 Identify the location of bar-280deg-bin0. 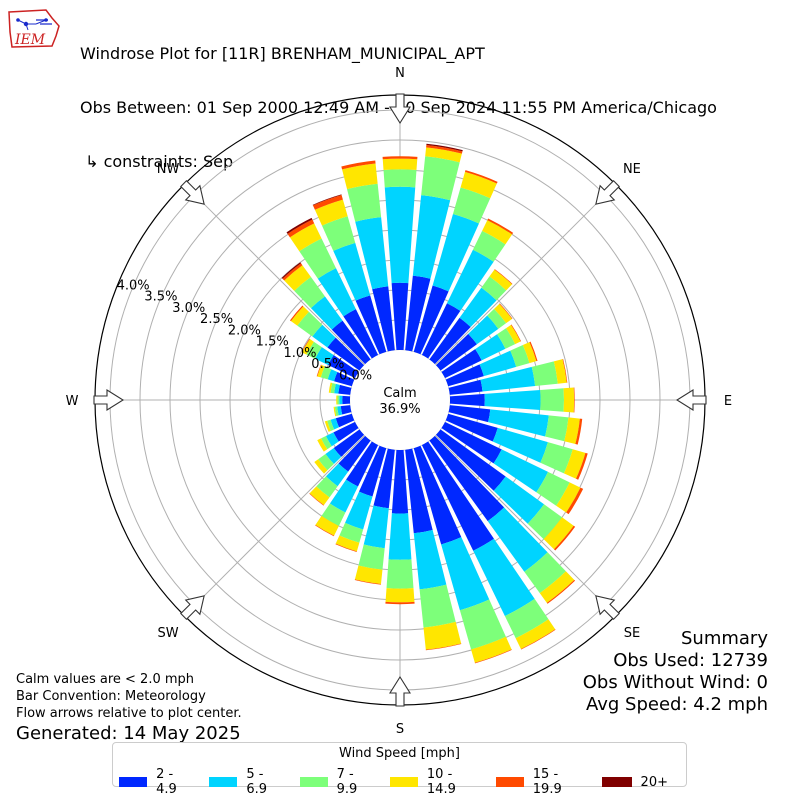
(345, 389).